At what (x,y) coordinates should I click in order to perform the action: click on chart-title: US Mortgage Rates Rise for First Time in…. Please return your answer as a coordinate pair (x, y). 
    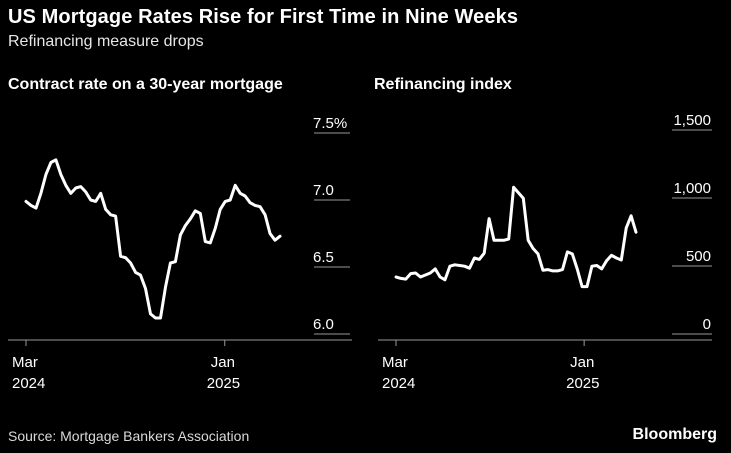
    Looking at the image, I should click on (263, 17).